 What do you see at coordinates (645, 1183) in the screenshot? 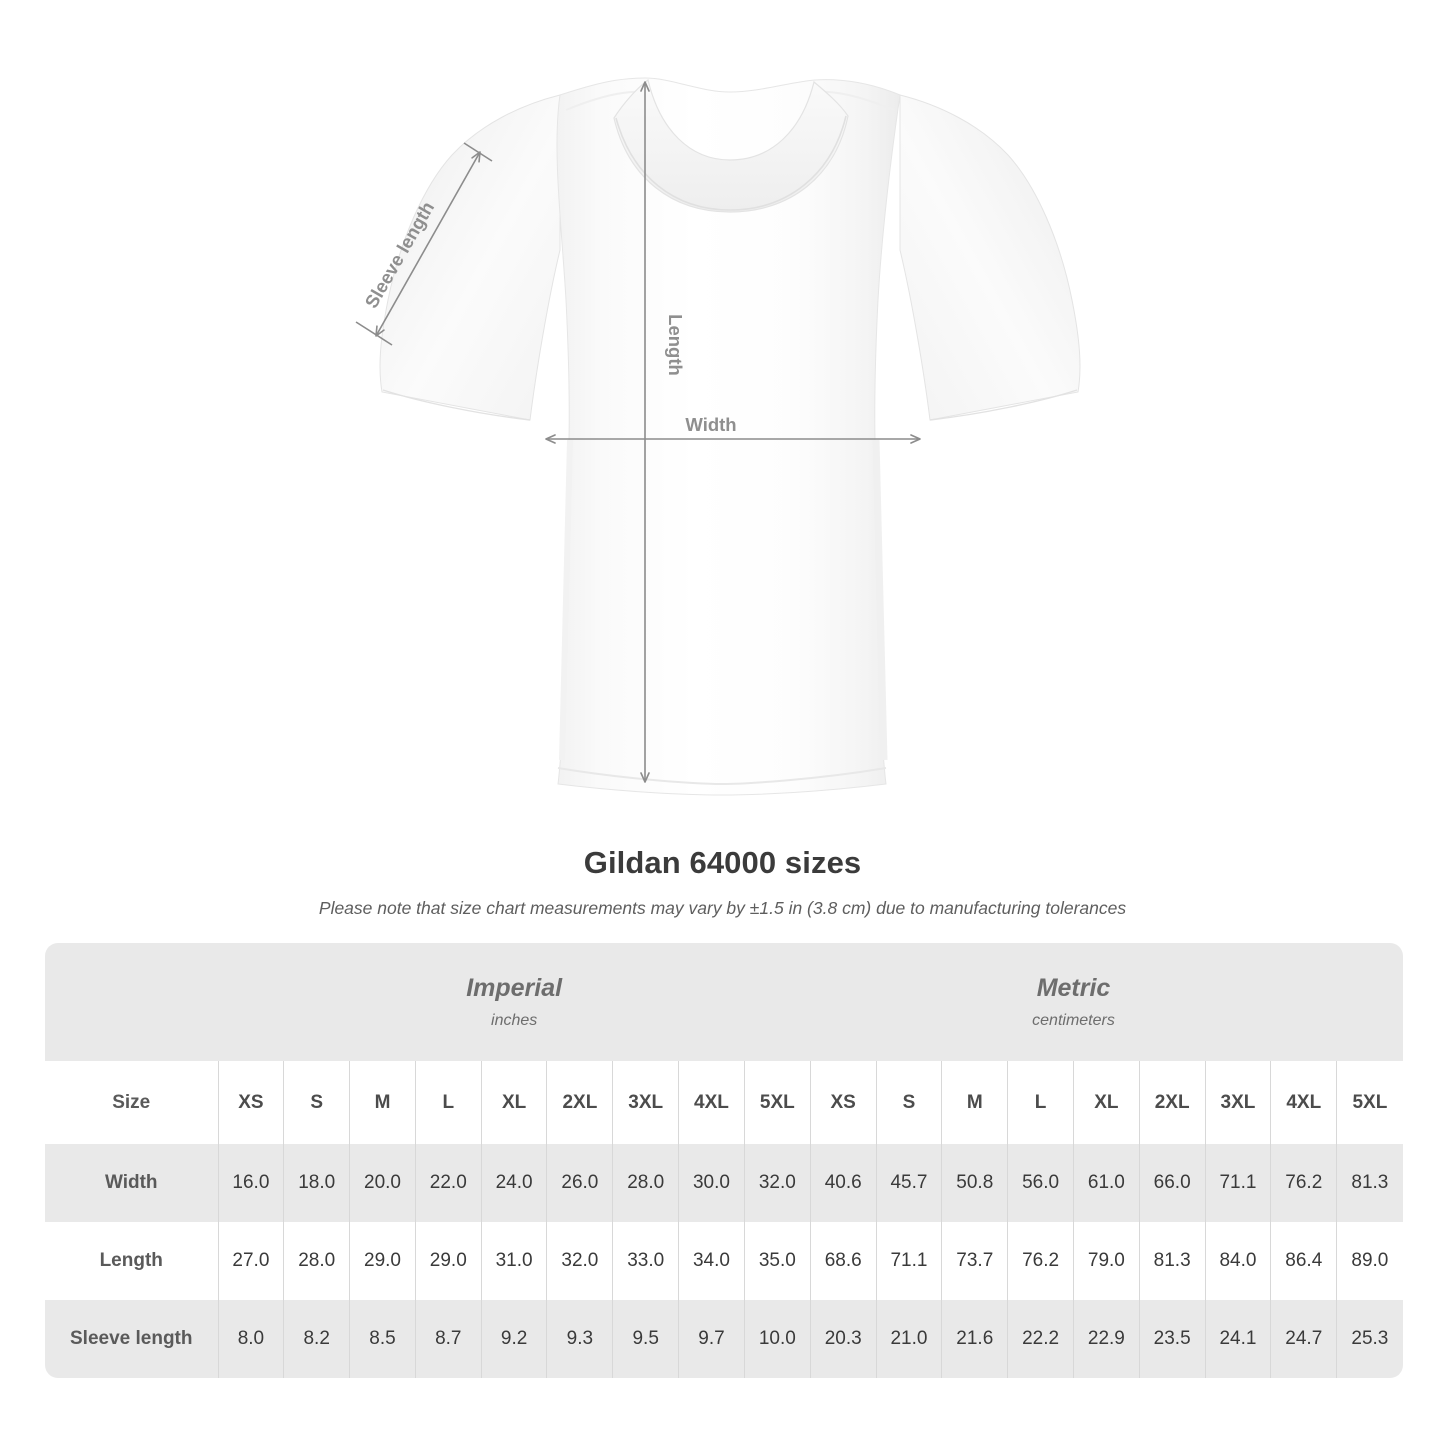
I see `cell-width-imperial-3xl: 28.0` at bounding box center [645, 1183].